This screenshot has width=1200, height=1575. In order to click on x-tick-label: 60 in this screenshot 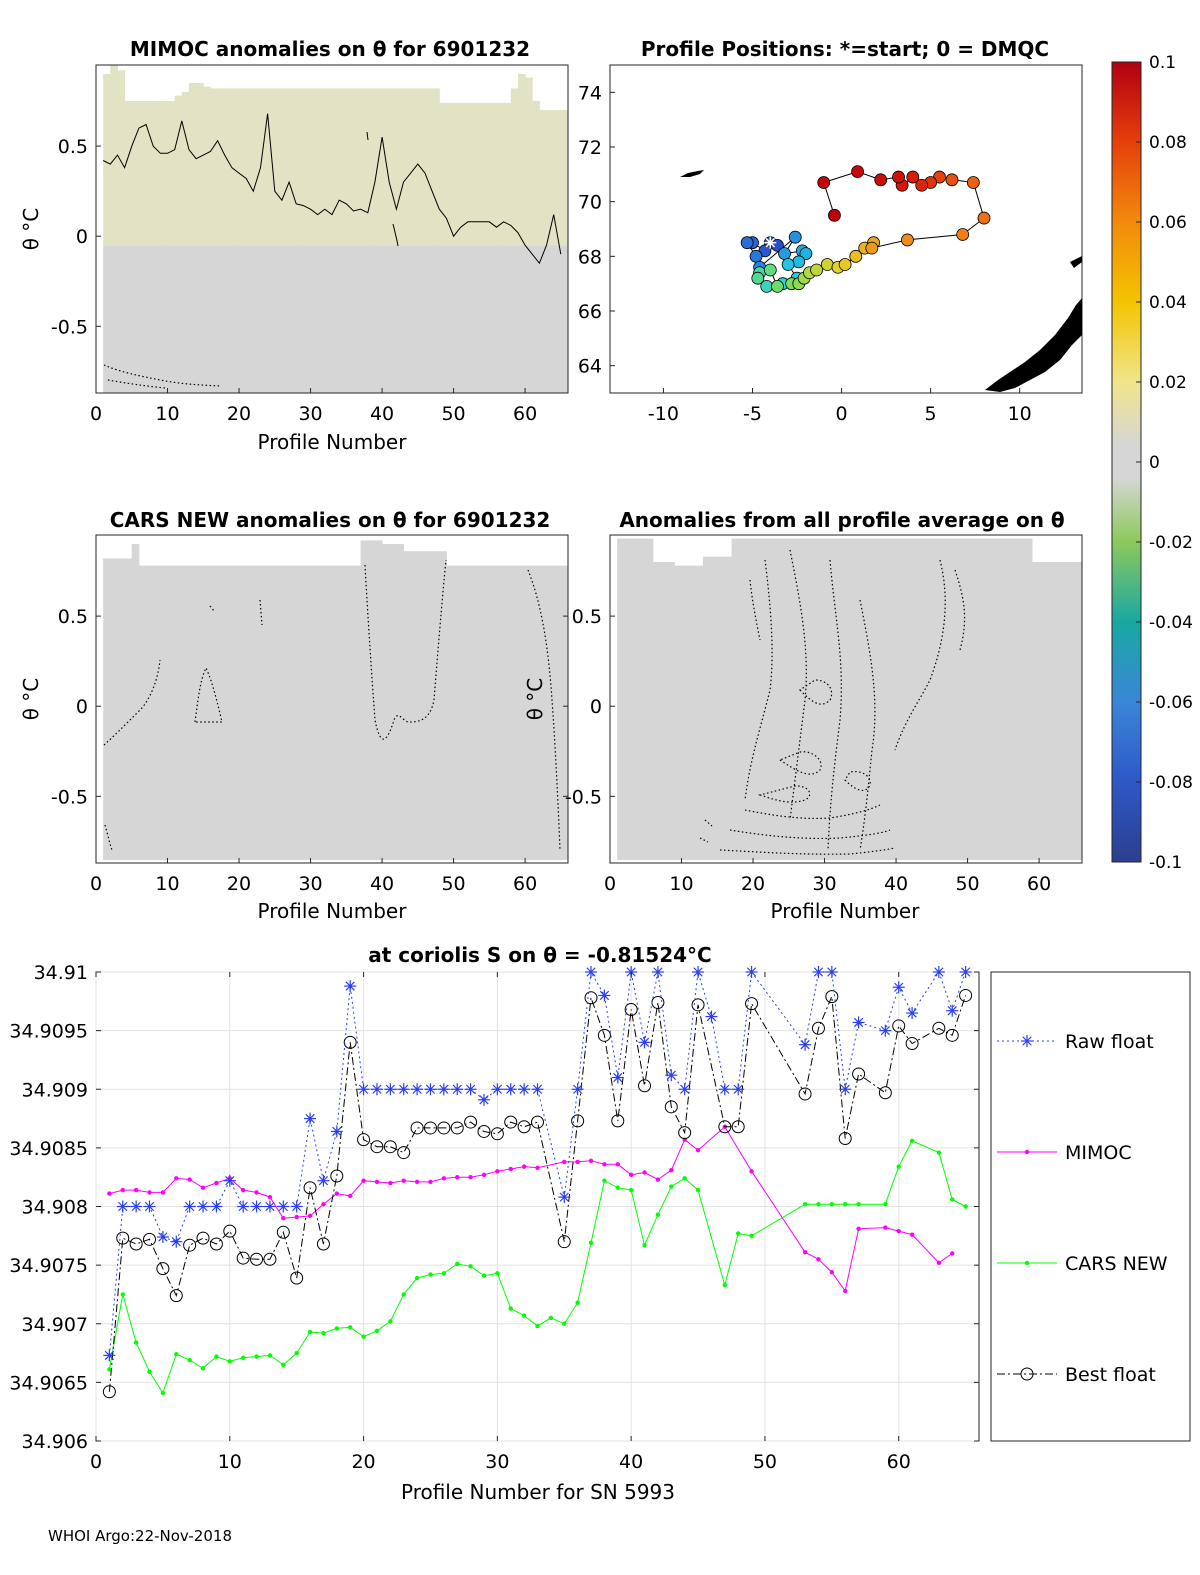, I will do `click(1039, 884)`.